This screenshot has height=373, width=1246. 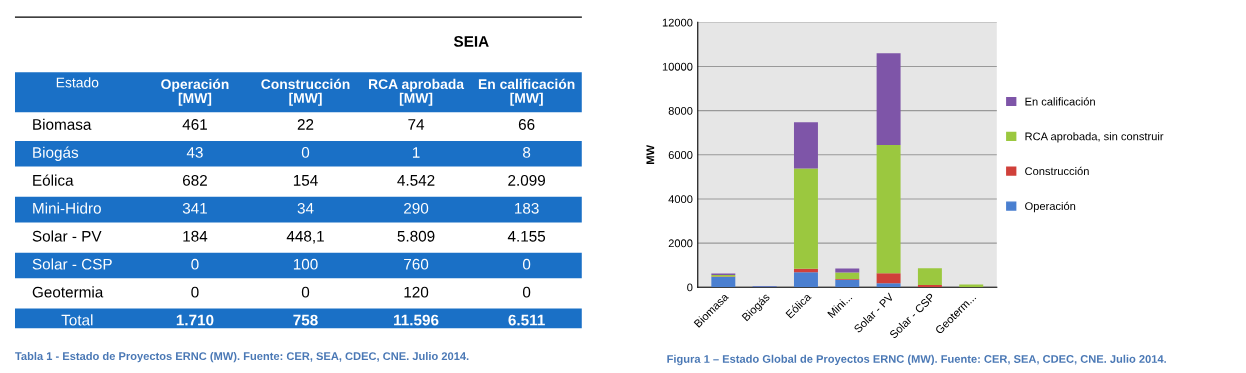 What do you see at coordinates (680, 155) in the screenshot?
I see `y-tick-label: 6000` at bounding box center [680, 155].